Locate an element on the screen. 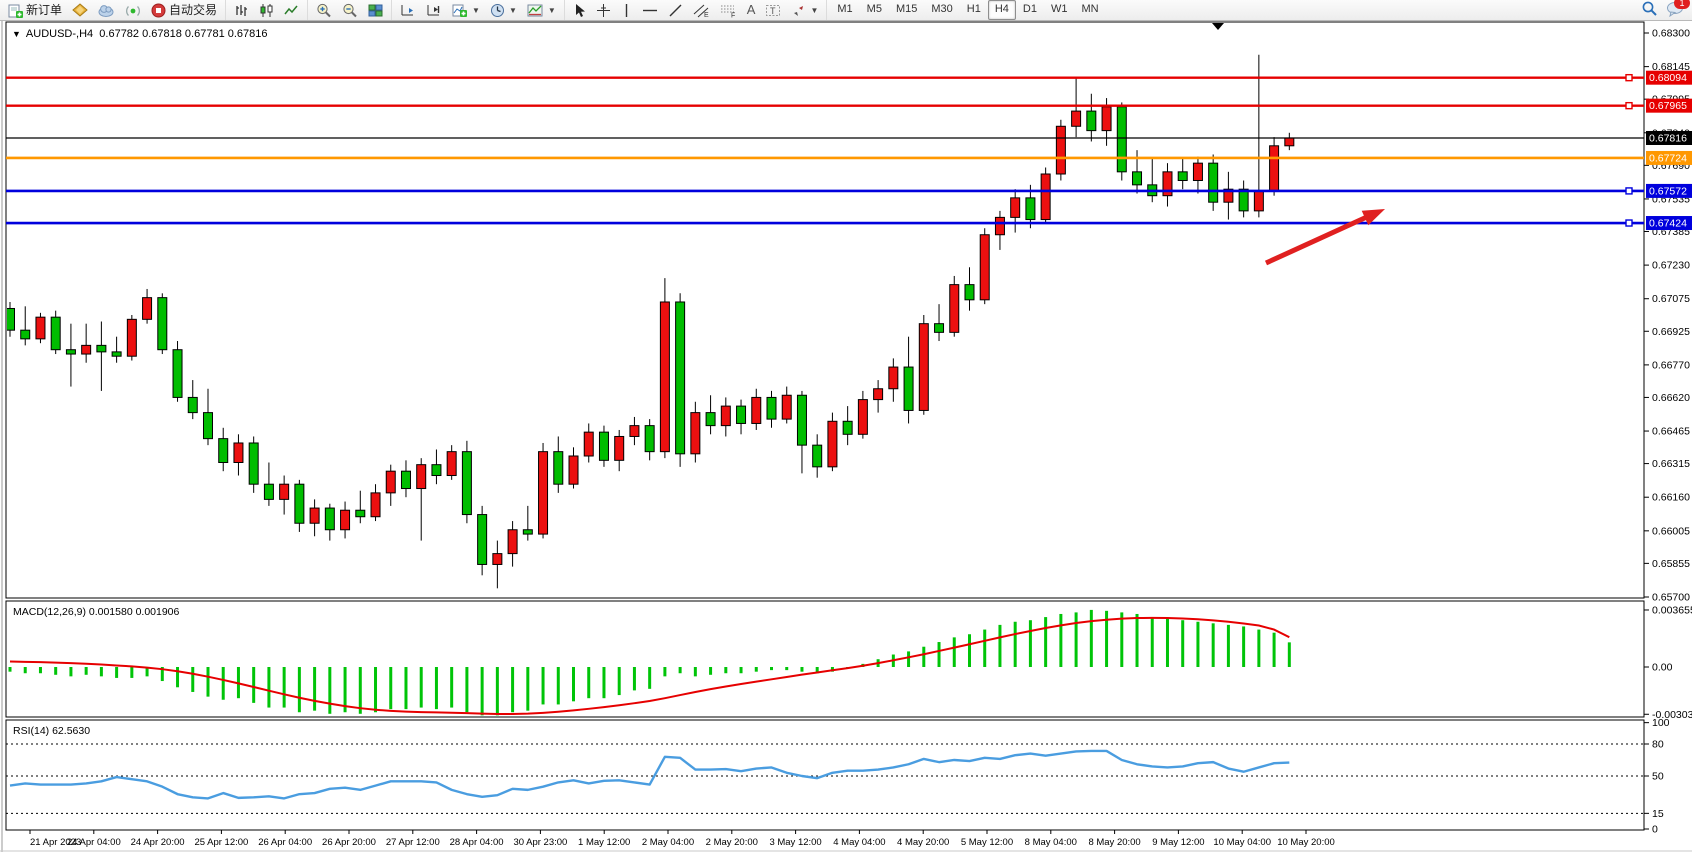  fibonacci-button: F is located at coordinates (728, 10).